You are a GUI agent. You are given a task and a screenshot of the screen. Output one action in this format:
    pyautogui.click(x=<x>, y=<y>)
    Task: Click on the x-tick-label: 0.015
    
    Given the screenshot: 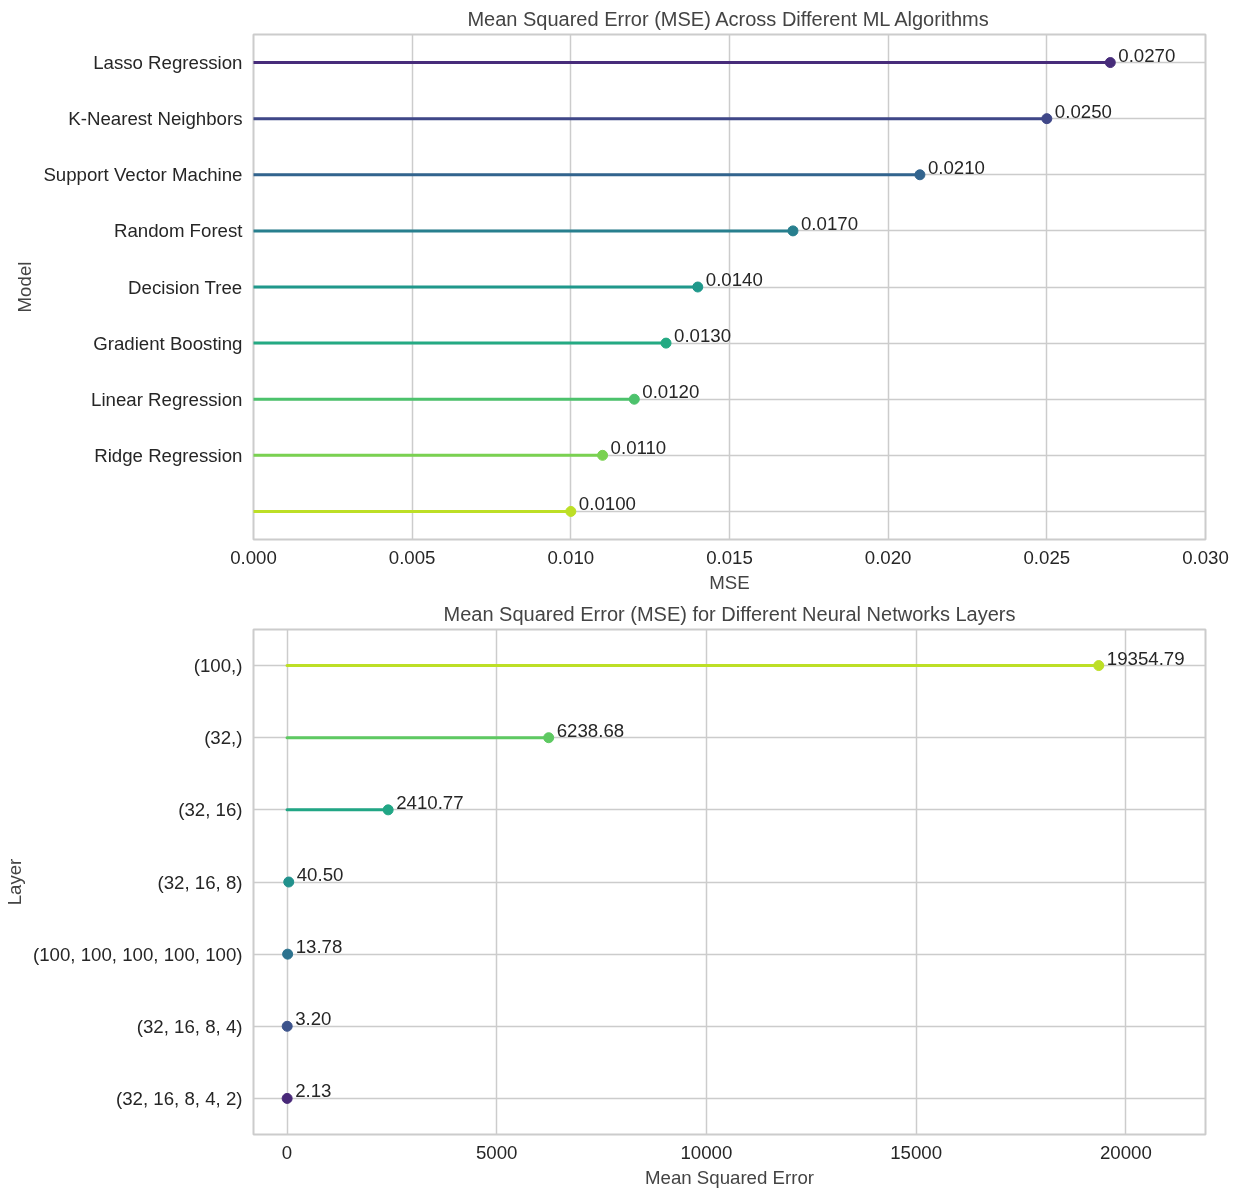 What is the action you would take?
    pyautogui.click(x=729, y=557)
    